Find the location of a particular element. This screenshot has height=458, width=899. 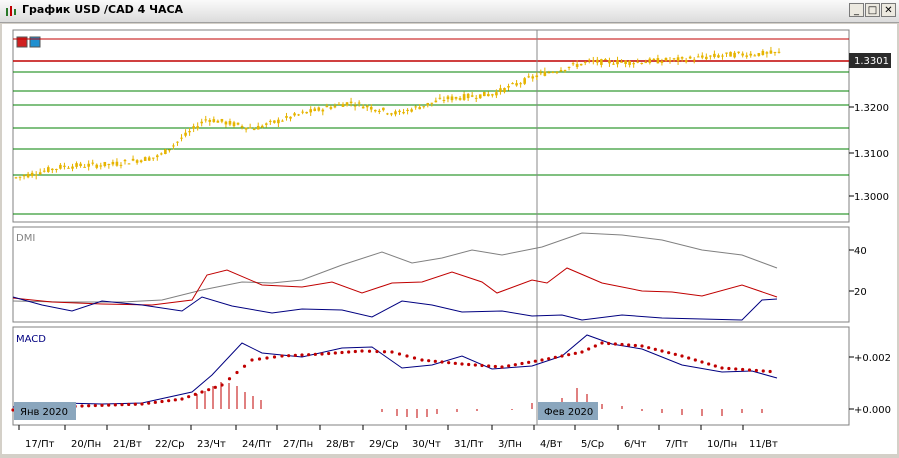

window-title: График USD /CAD 4 ЧАСА is located at coordinates (103, 9).